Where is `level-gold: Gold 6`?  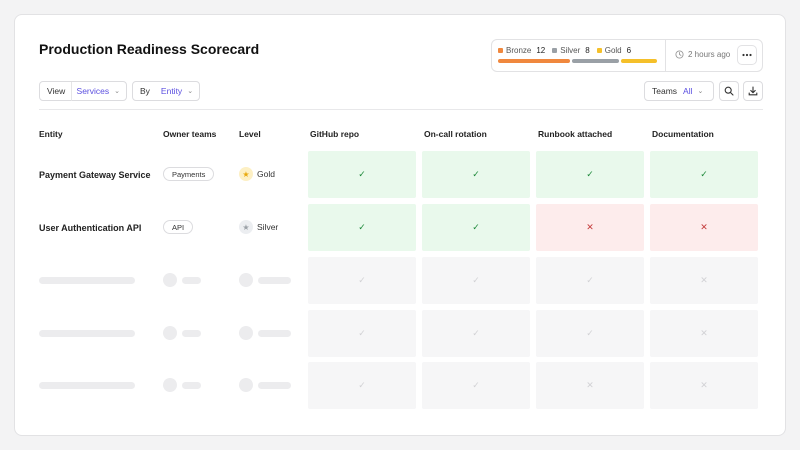
level-gold: Gold 6 is located at coordinates (614, 50).